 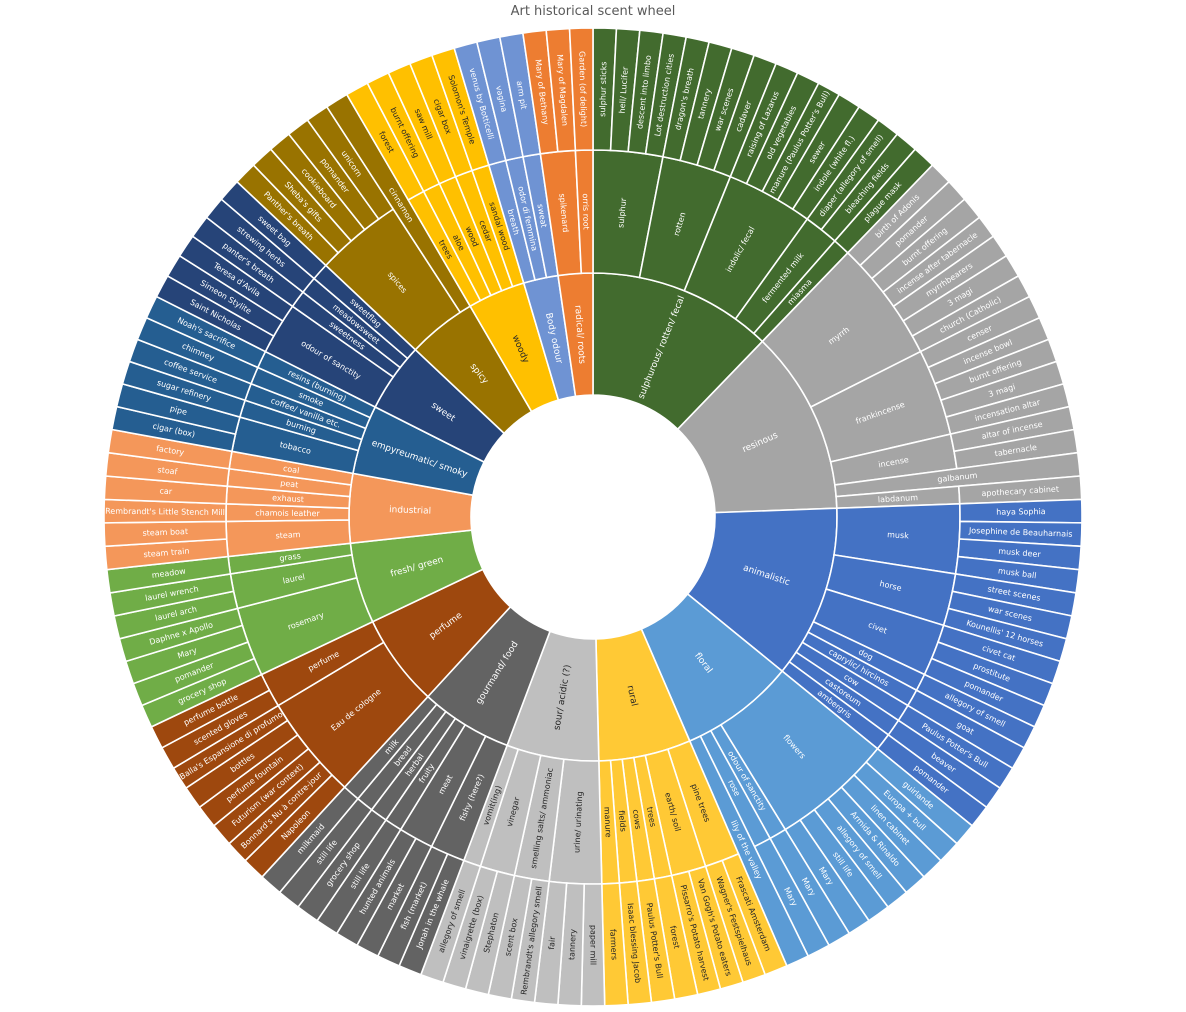 What do you see at coordinates (593, 11) in the screenshot?
I see `chart-title: Art historical scent wheel` at bounding box center [593, 11].